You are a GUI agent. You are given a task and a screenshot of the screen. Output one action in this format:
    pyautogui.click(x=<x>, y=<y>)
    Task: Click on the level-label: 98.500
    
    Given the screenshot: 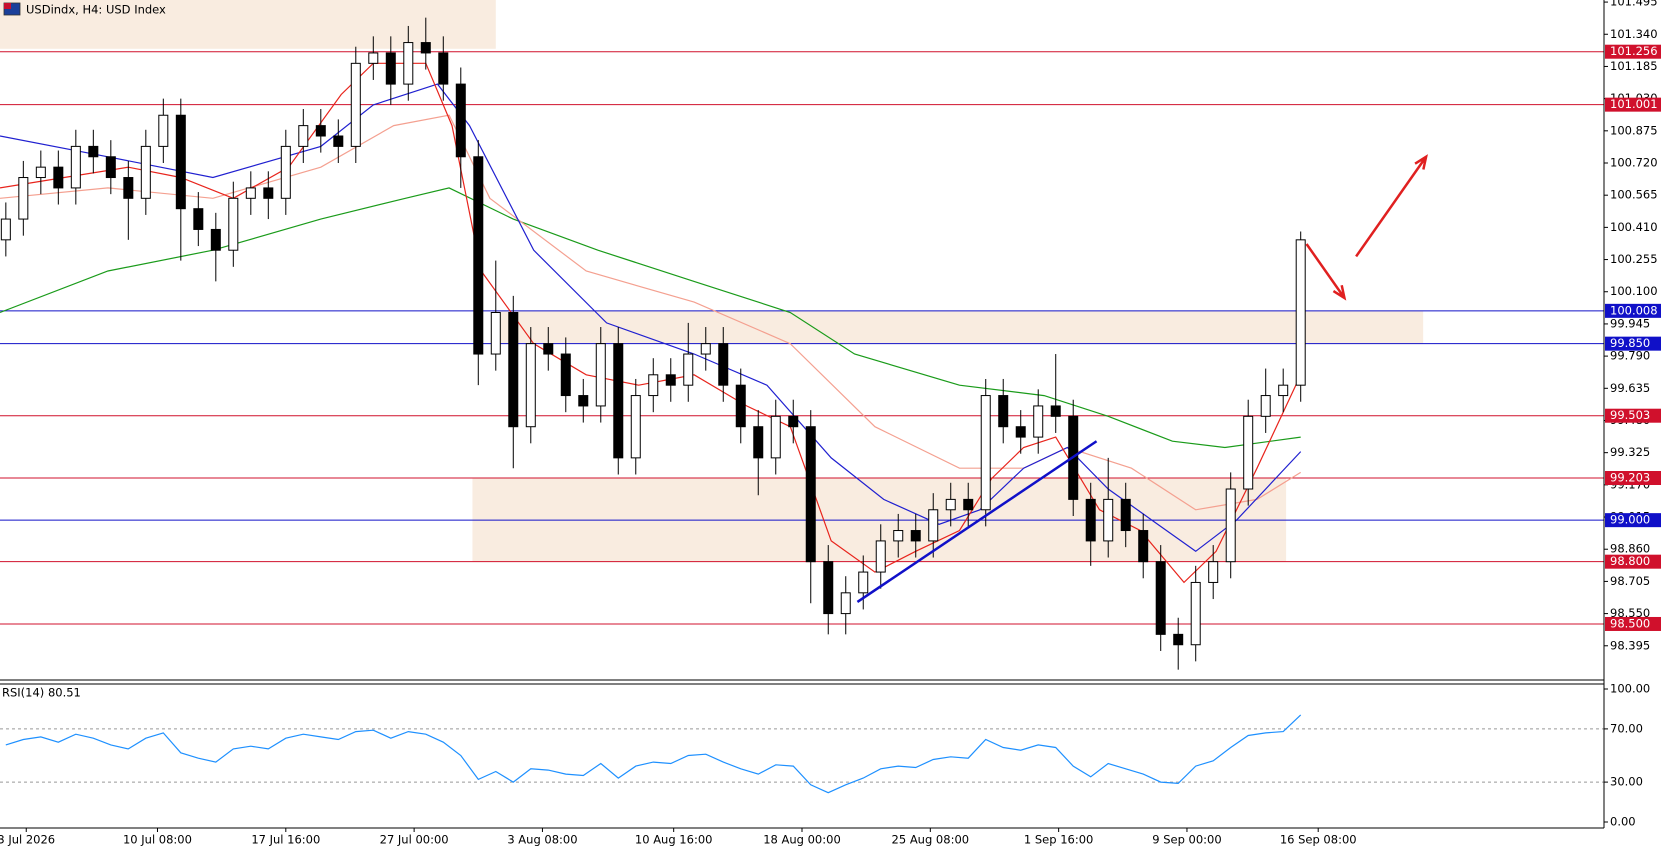 What is the action you would take?
    pyautogui.click(x=1630, y=623)
    